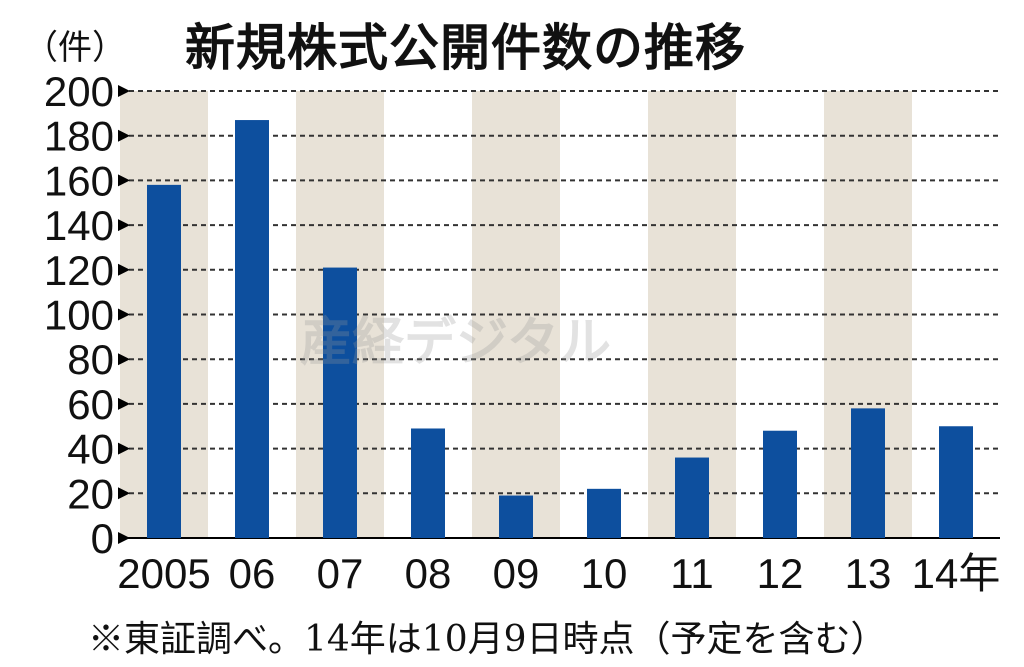  Describe the element at coordinates (604, 573) in the screenshot. I see `x-tick-label: 10` at that location.